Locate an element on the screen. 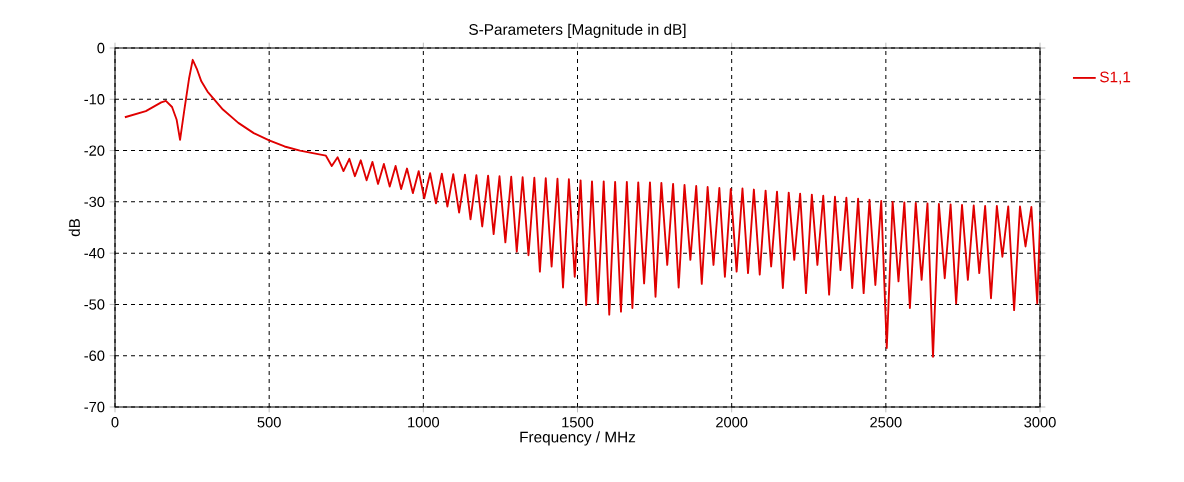  y-tick-label: -60 is located at coordinates (94, 355).